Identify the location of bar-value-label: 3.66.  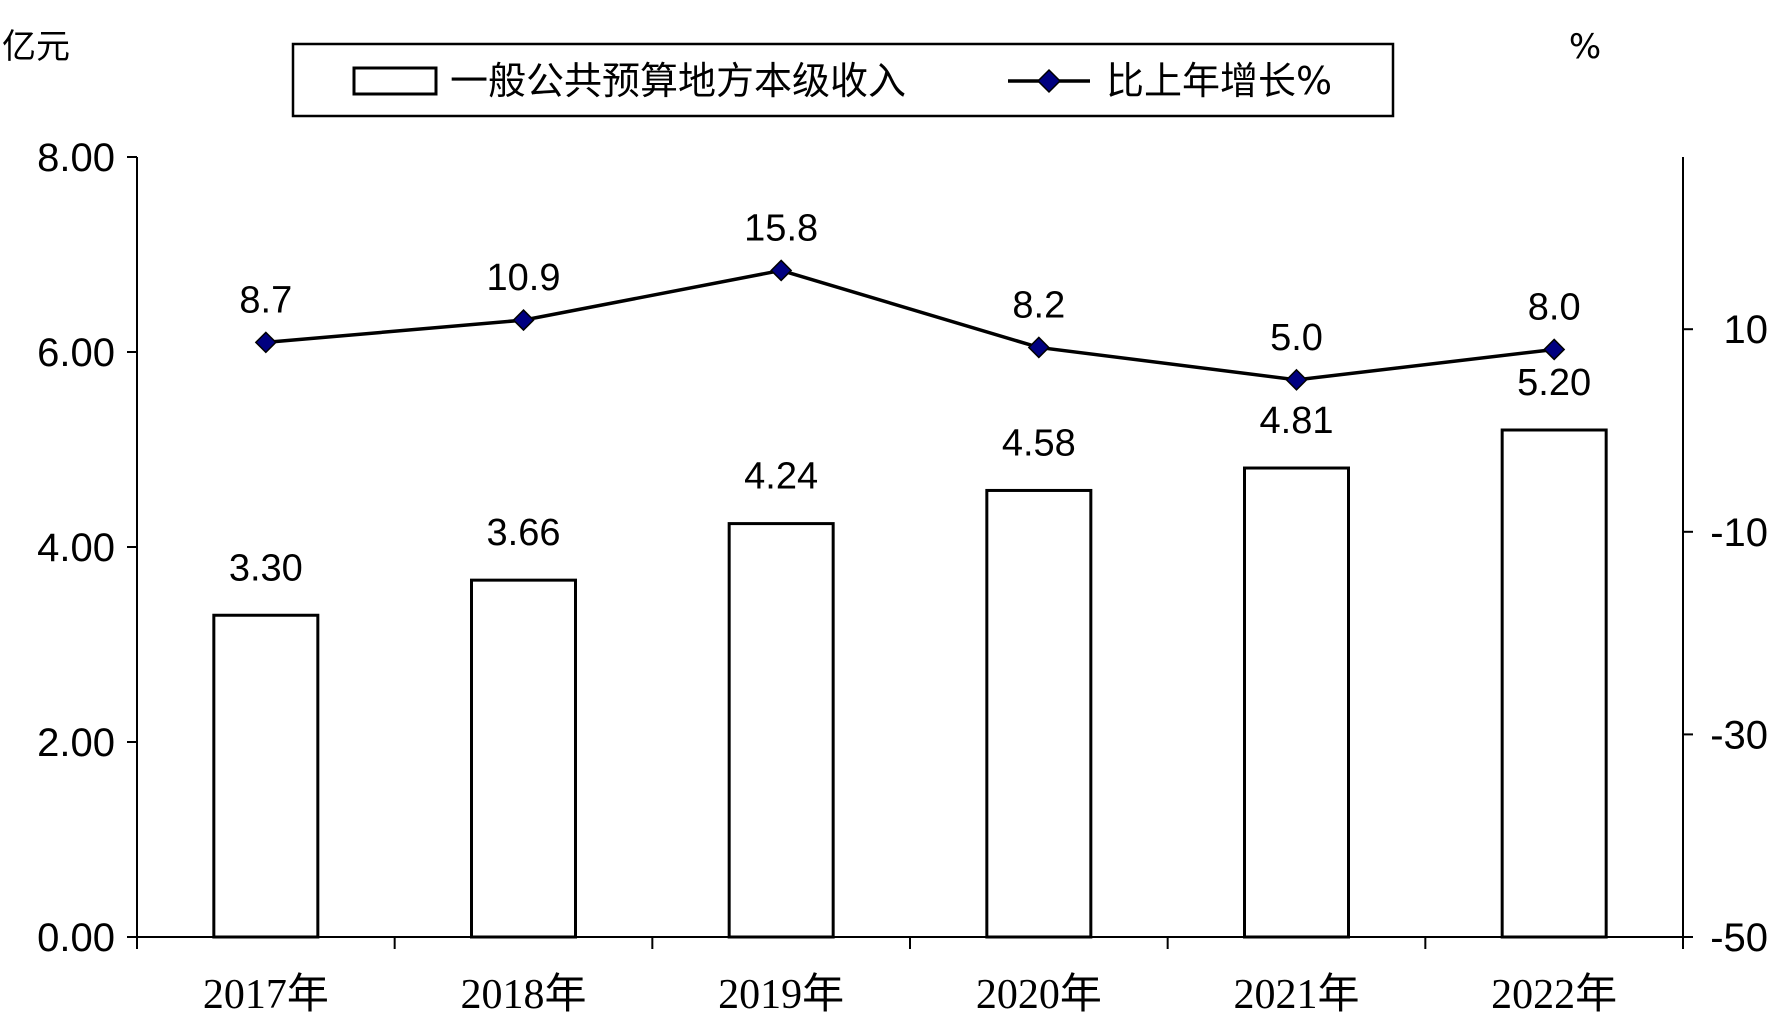
(524, 533).